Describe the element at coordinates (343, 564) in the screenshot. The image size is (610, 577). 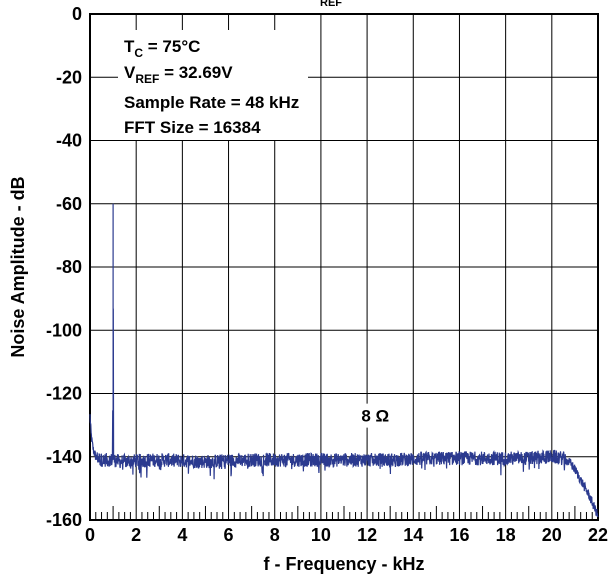
I see `x-axis-label: f - Frequency - kHz` at that location.